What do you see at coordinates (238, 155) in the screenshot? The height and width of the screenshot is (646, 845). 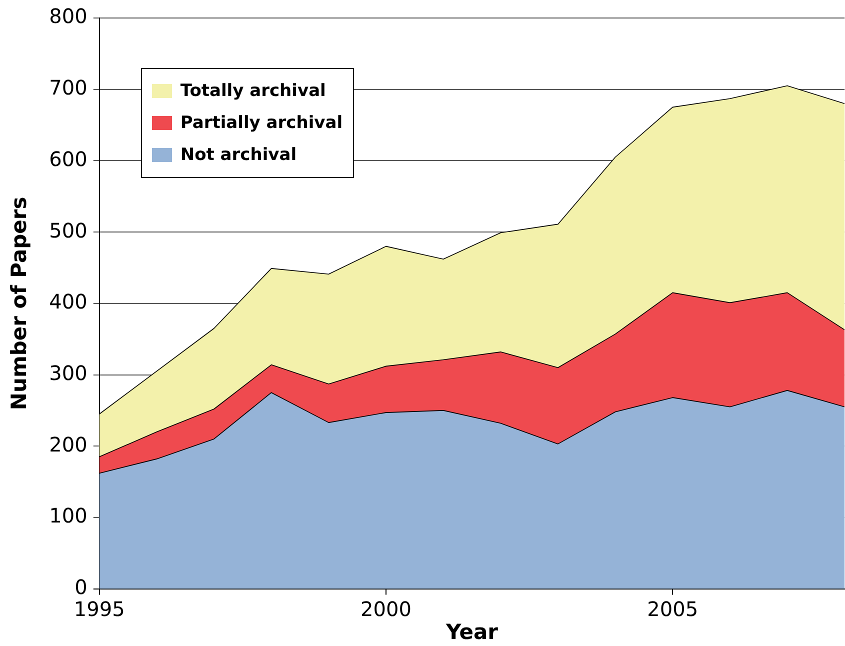 I see `legend-label: Not archival` at bounding box center [238, 155].